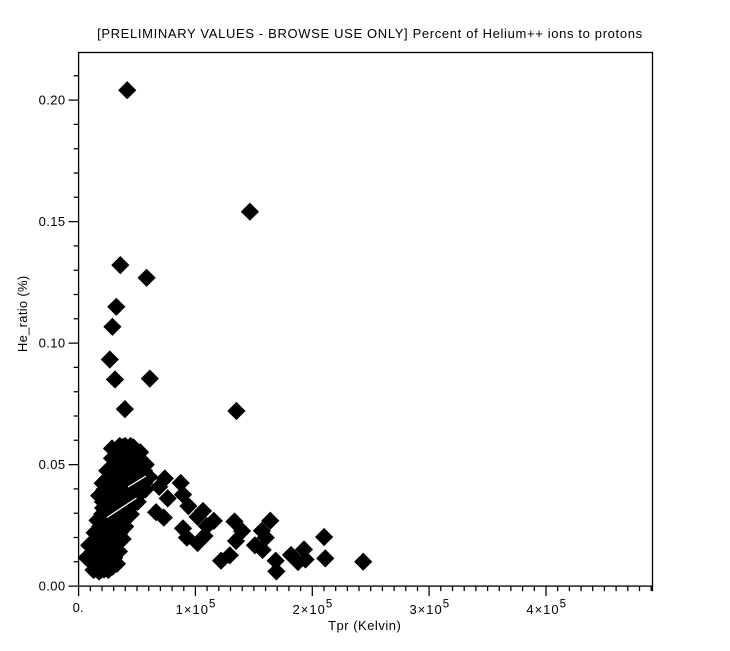  What do you see at coordinates (546, 608) in the screenshot?
I see `svg-text: 4×10⁵` at bounding box center [546, 608].